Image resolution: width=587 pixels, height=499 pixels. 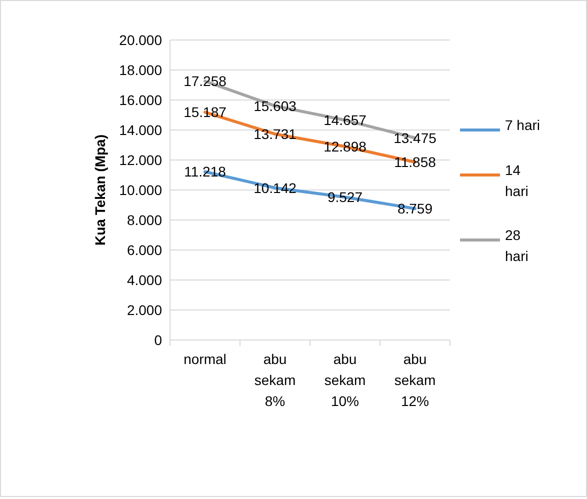 What do you see at coordinates (415, 380) in the screenshot?
I see `x-tick-label: abu sekam 12%` at bounding box center [415, 380].